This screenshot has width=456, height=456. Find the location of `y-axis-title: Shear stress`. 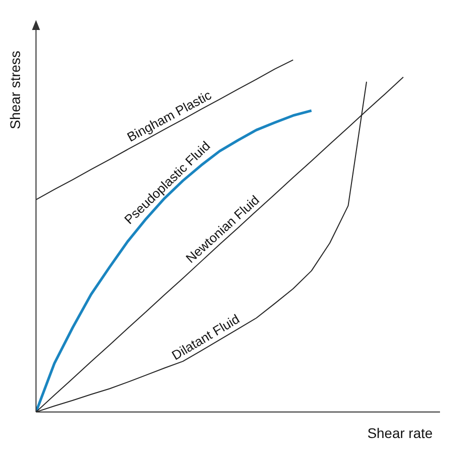

y-axis-title: Shear stress is located at coordinates (15, 90).